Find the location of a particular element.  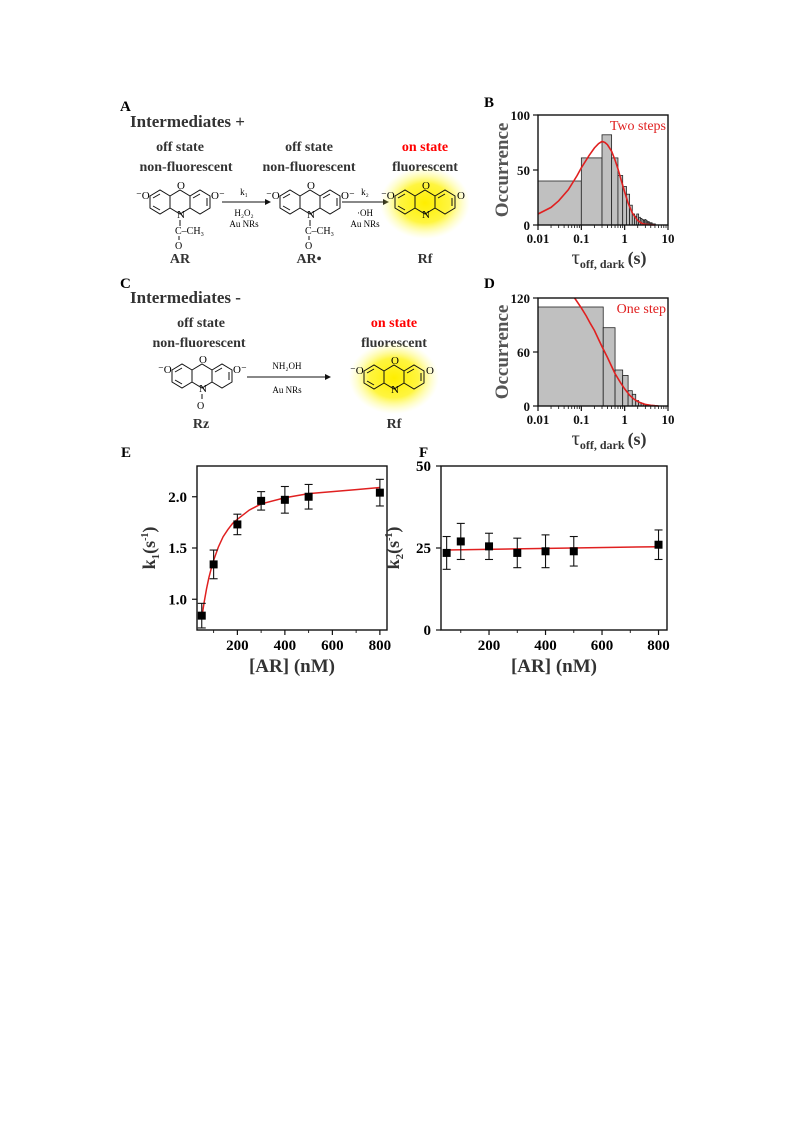

e-plot-frame is located at coordinates (292, 548).